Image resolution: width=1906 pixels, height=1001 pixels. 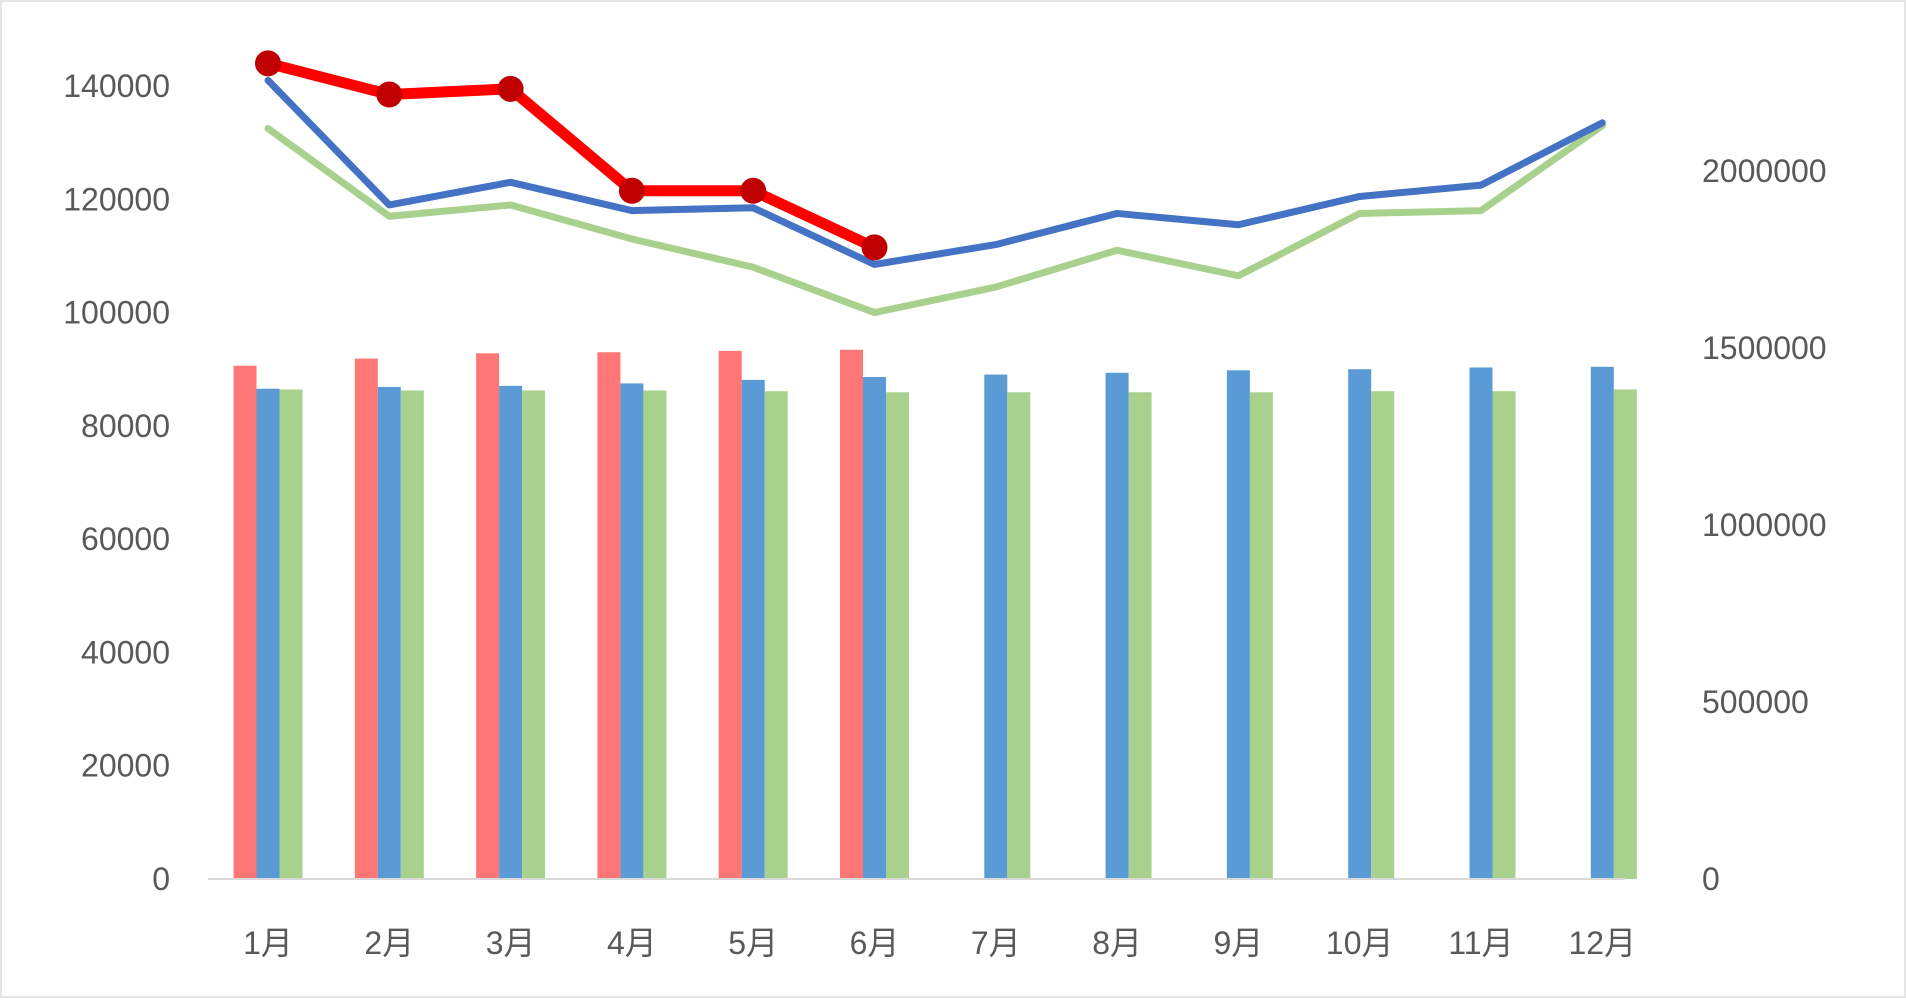 What do you see at coordinates (753, 629) in the screenshot?
I see `bar-series-2-5月` at bounding box center [753, 629].